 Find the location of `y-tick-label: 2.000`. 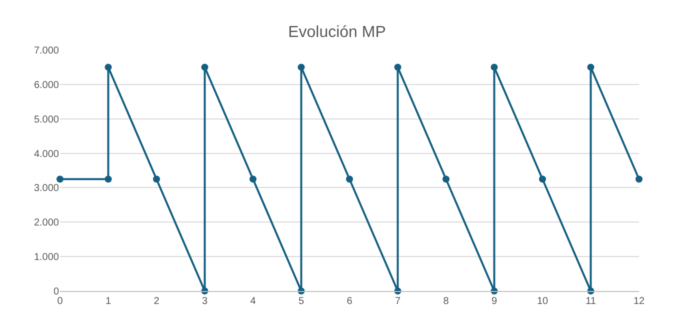

y-tick-label: 2.000 is located at coordinates (47, 223).